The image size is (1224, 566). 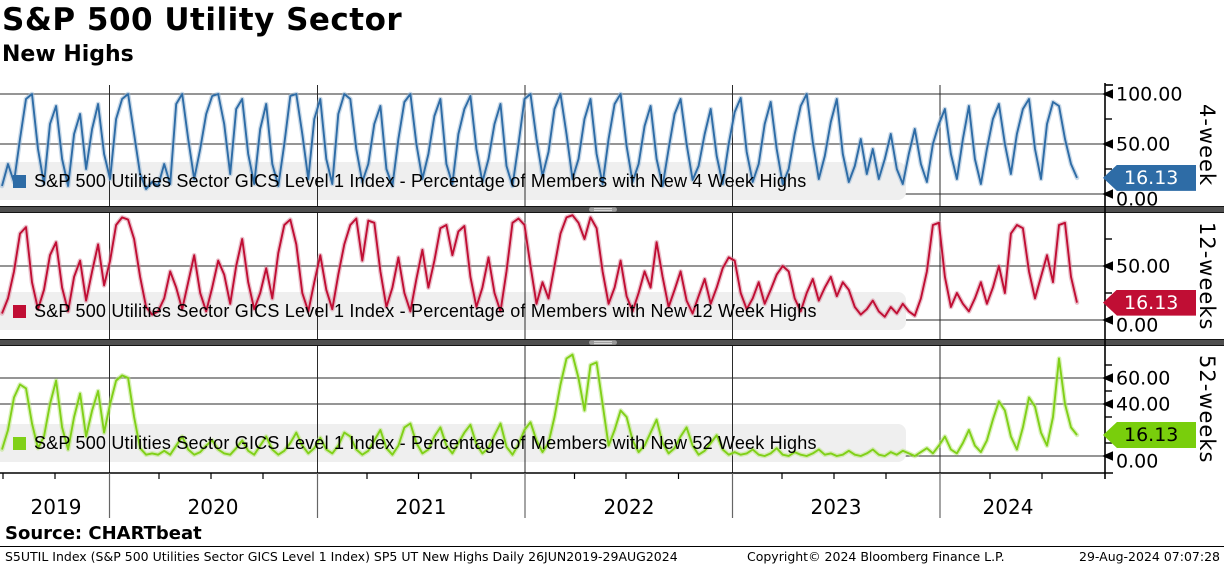 What do you see at coordinates (56, 507) in the screenshot?
I see `svg-text: 2019` at bounding box center [56, 507].